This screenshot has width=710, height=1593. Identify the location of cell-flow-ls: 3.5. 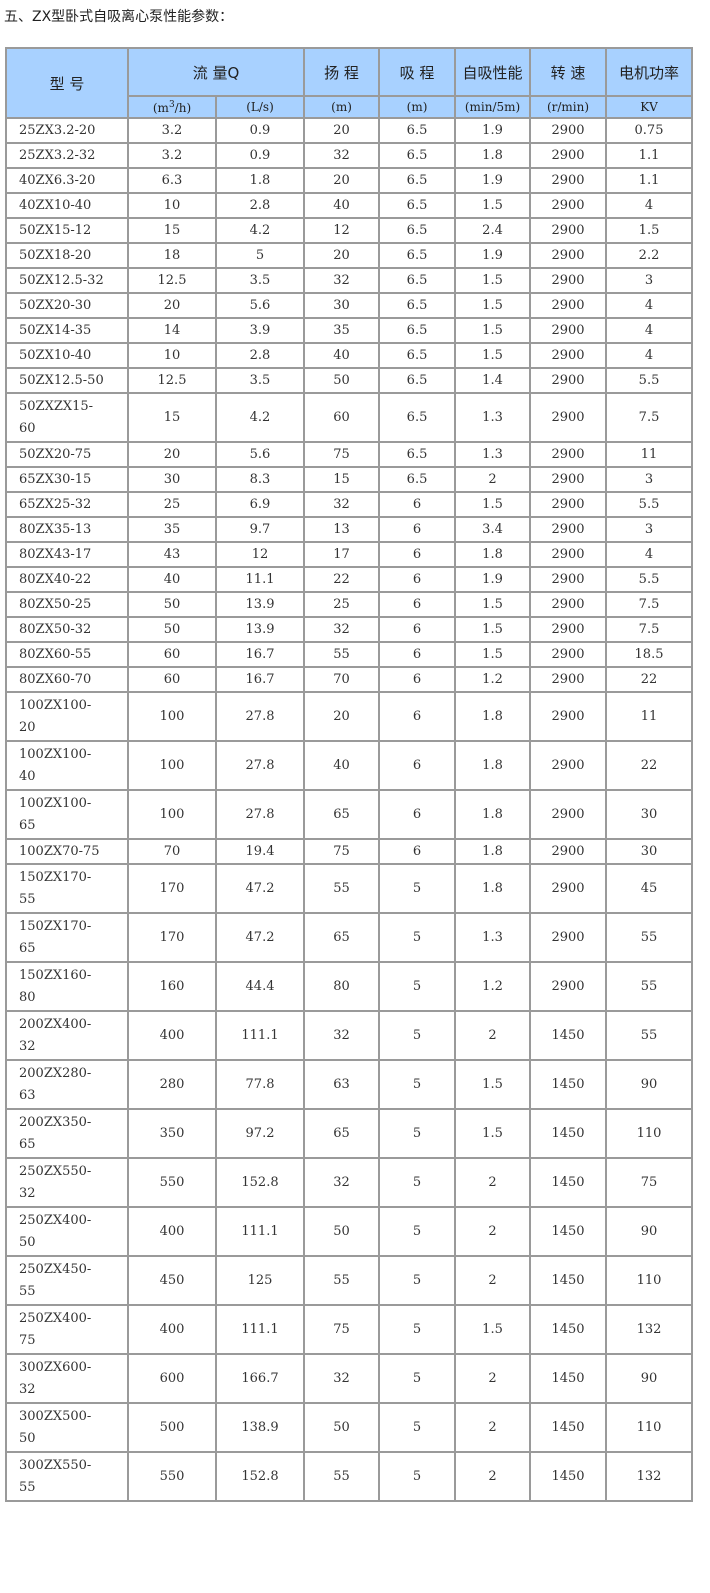
(260, 380).